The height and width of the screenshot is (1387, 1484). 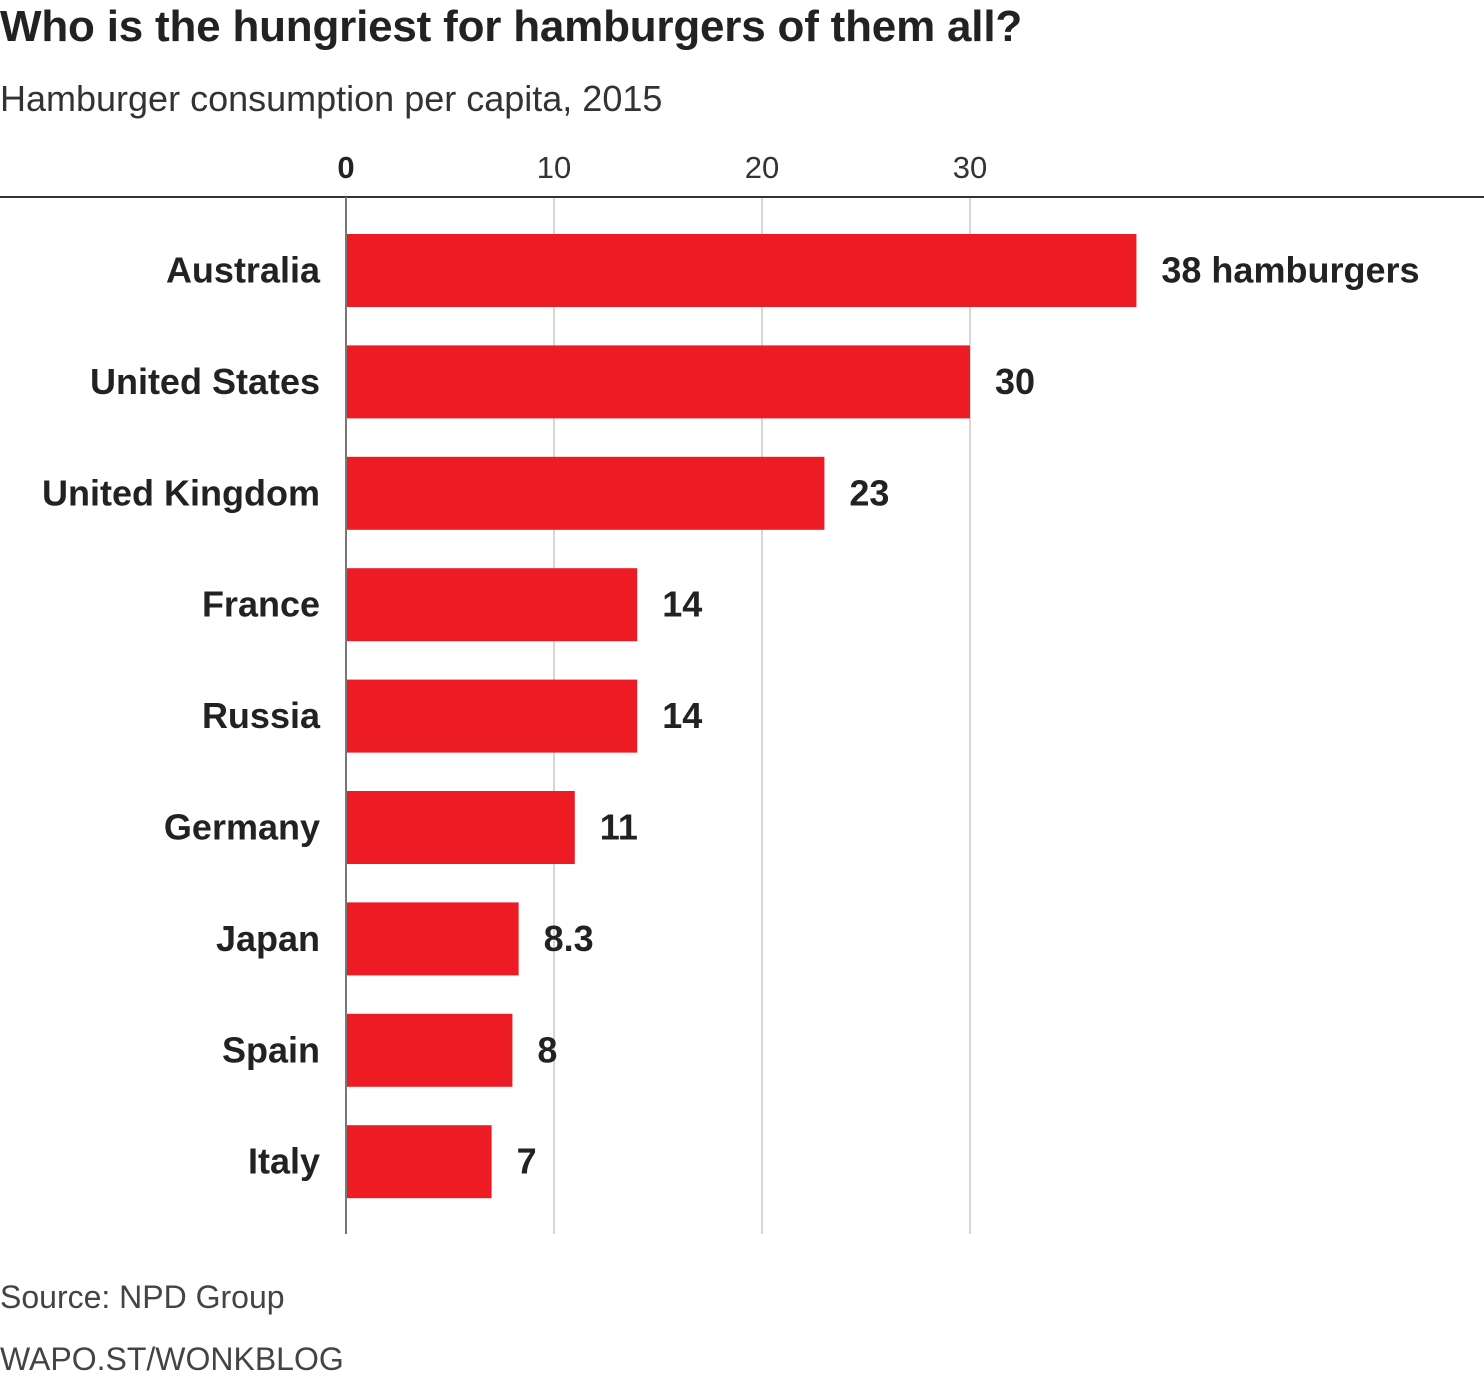 What do you see at coordinates (172, 1359) in the screenshot?
I see `credit-note: WAPO.ST/WONKBLOG` at bounding box center [172, 1359].